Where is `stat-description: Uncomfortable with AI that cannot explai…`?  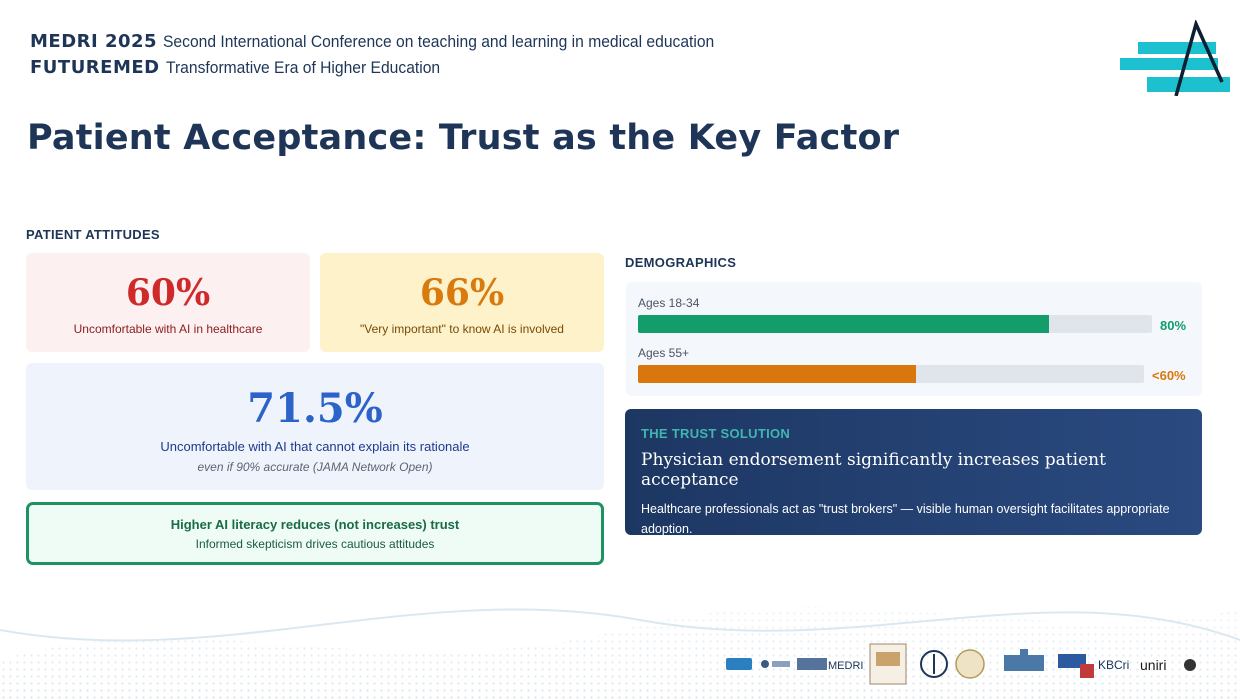 stat-description: Uncomfortable with AI that cannot explai… is located at coordinates (315, 446).